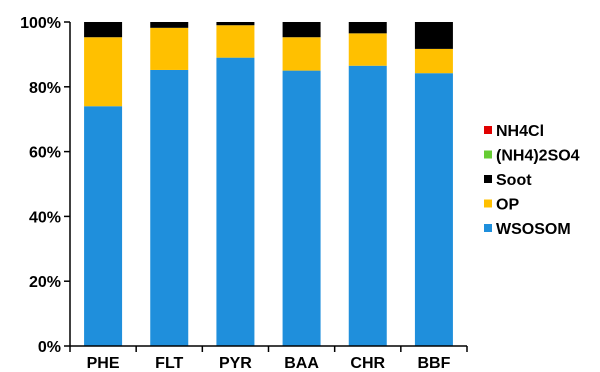 Image resolution: width=600 pixels, height=372 pixels. What do you see at coordinates (49, 347) in the screenshot?
I see `y-tick-label: 0%` at bounding box center [49, 347].